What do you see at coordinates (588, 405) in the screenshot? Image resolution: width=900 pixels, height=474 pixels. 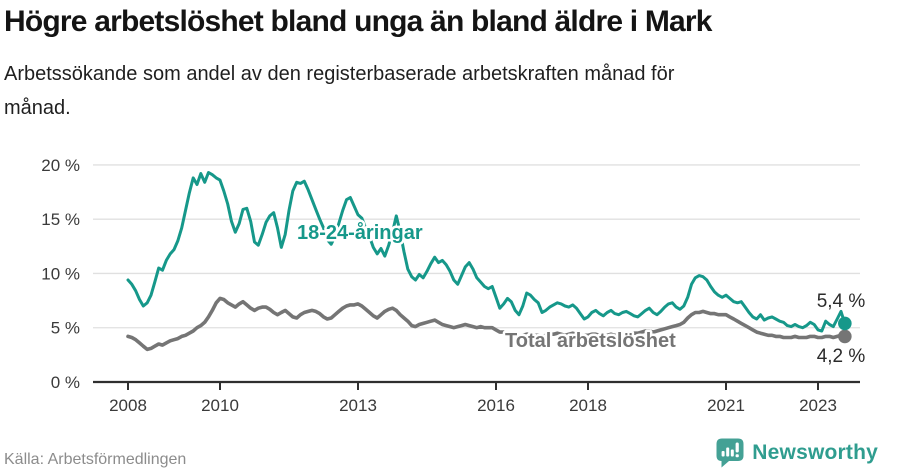 I see `x-axis-label: 2018` at bounding box center [588, 405].